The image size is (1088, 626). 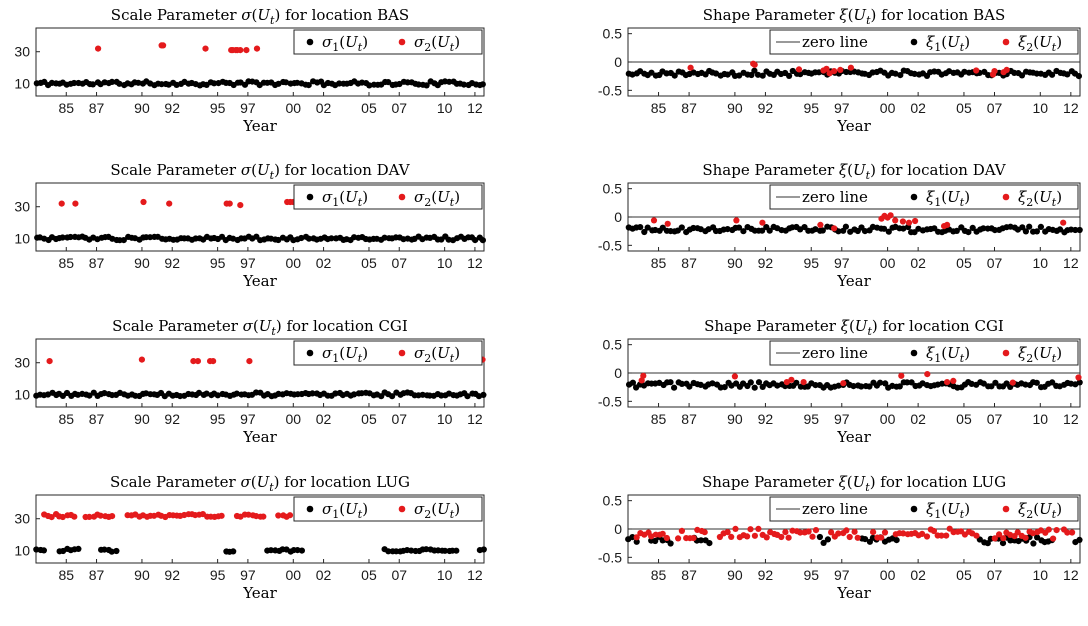 What do you see at coordinates (853, 281) in the screenshot?
I see `x-axis-label: Year` at bounding box center [853, 281].